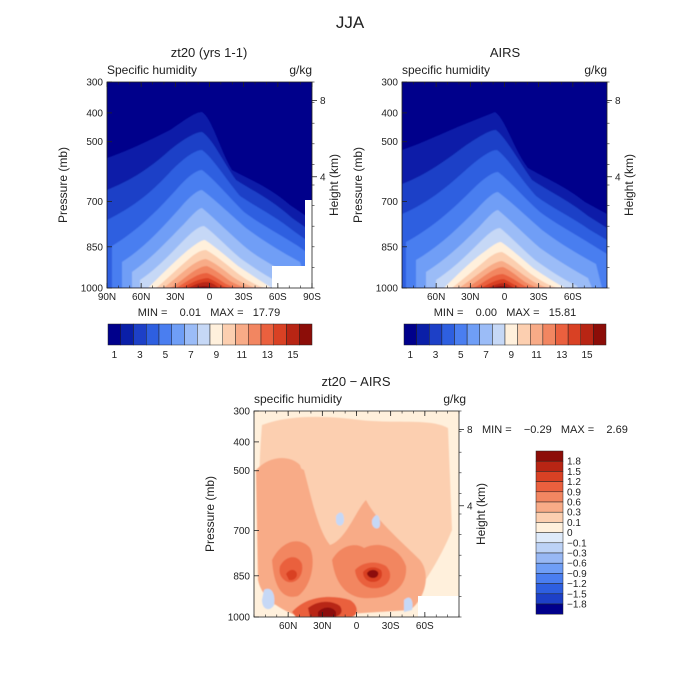 Image resolution: width=700 pixels, height=700 pixels. What do you see at coordinates (588, 355) in the screenshot?
I see `colorbar-label: 15` at bounding box center [588, 355].